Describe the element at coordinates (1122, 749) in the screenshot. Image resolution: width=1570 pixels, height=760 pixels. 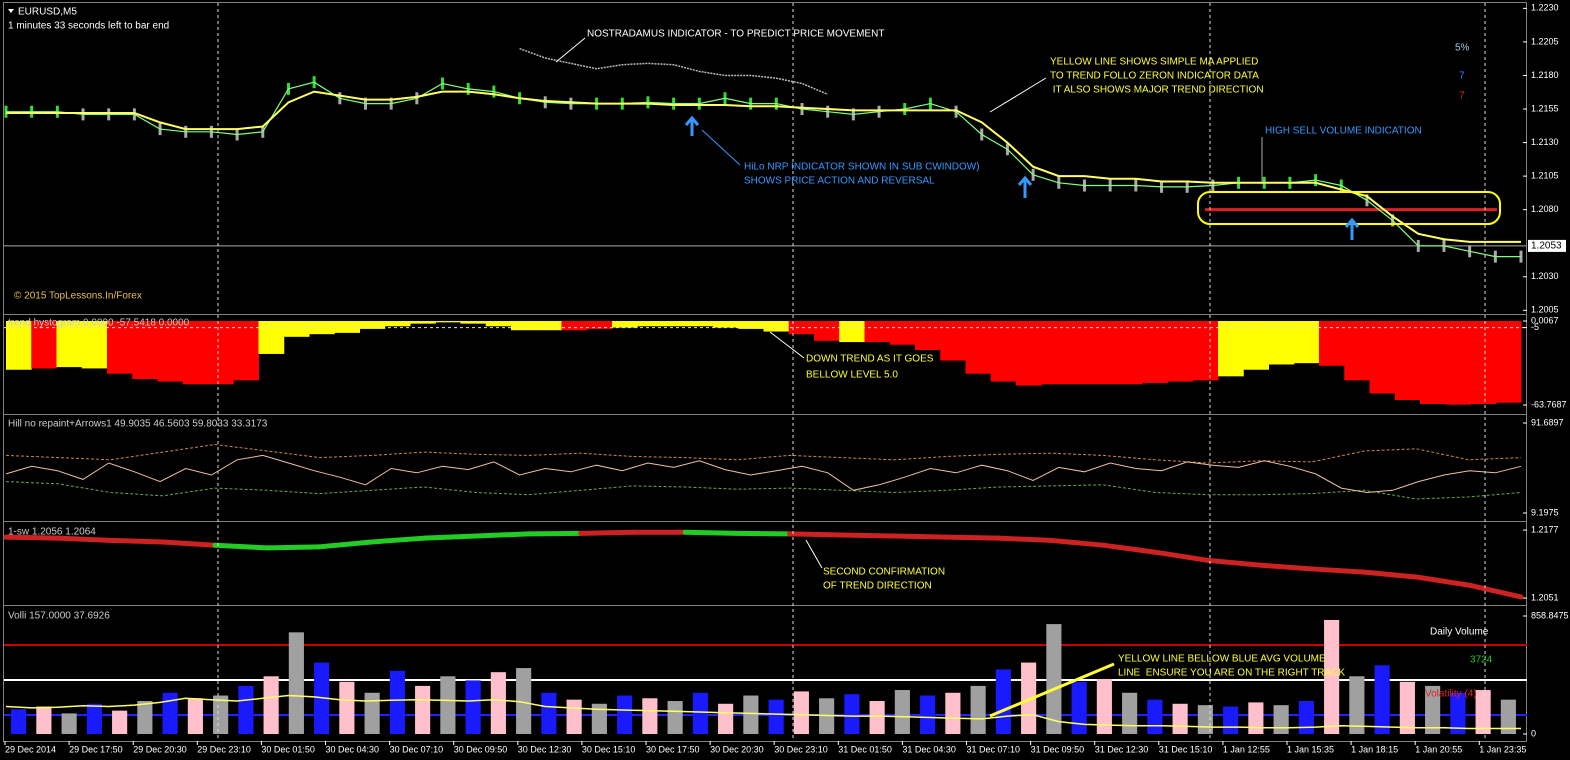
I see `x-tick-label: 31 Dec 12:30` at that location.